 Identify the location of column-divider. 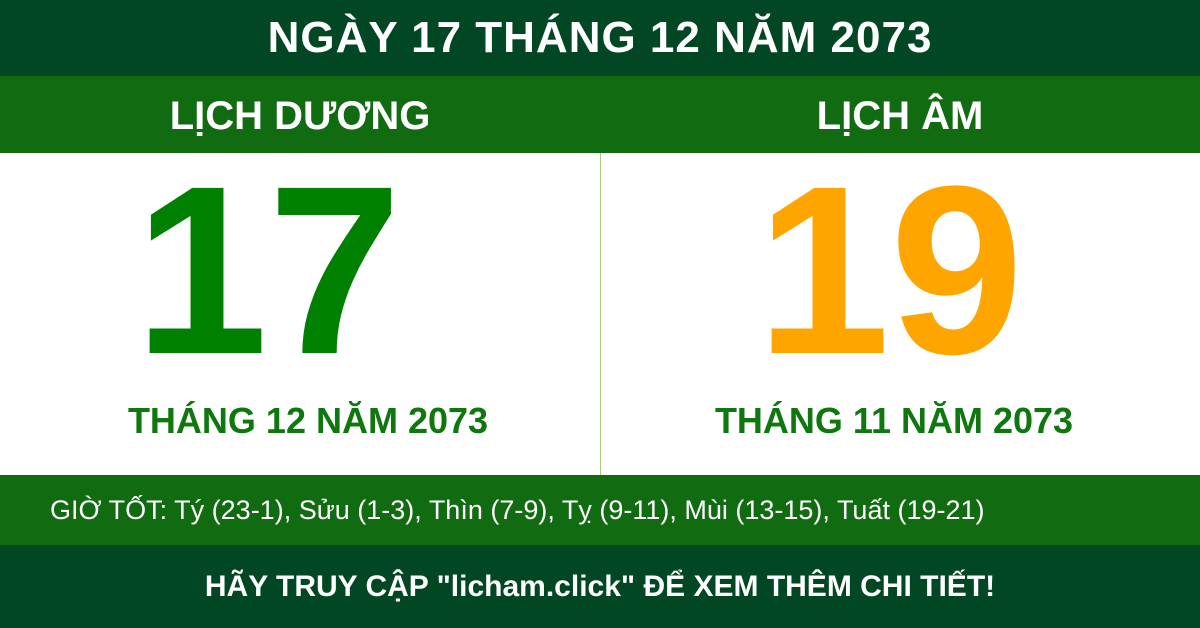
(600, 314).